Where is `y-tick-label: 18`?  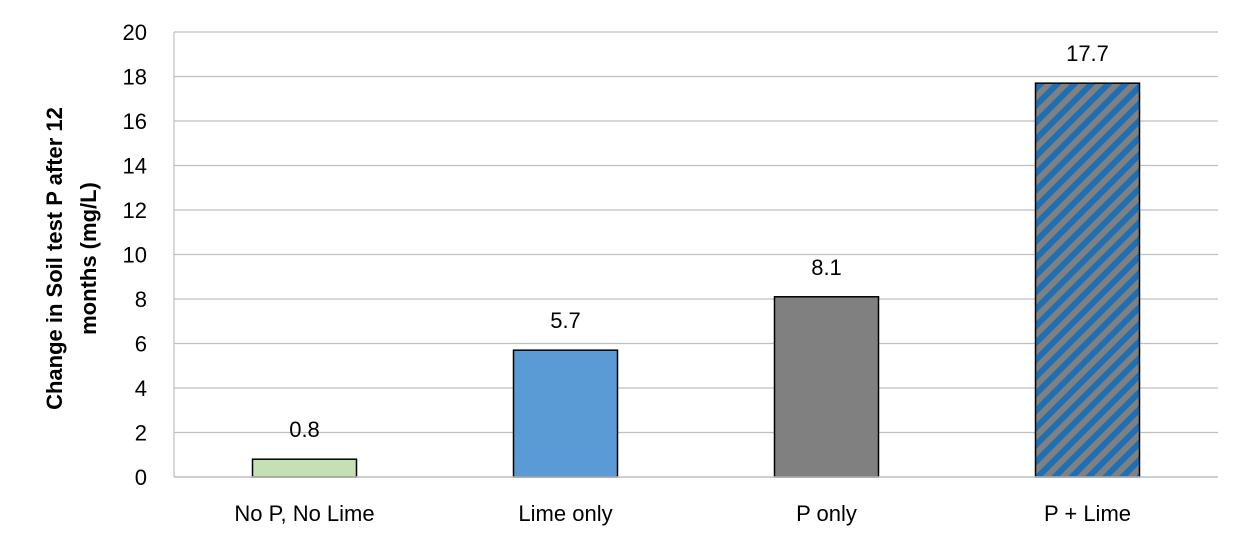
y-tick-label: 18 is located at coordinates (135, 77).